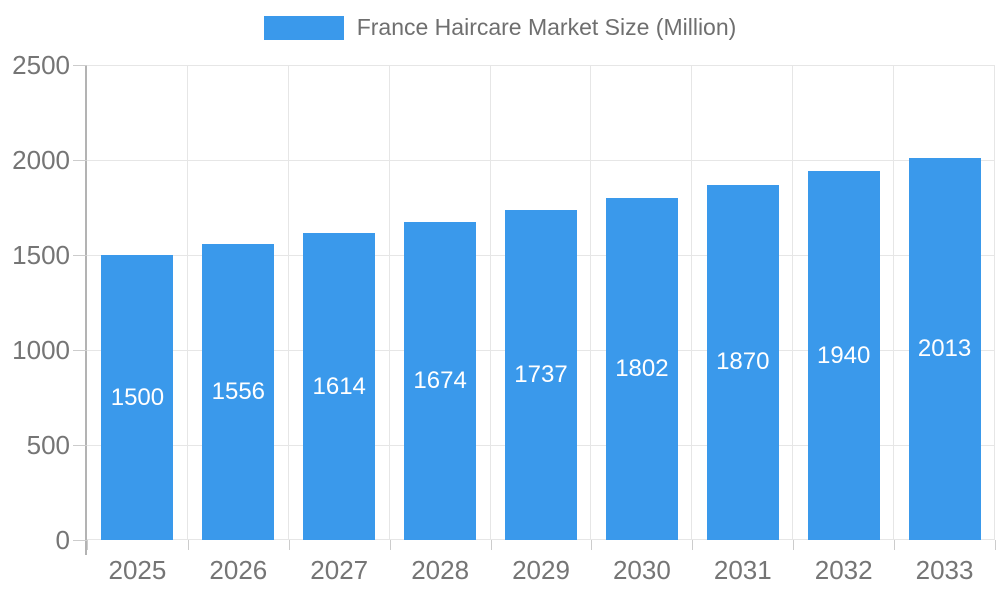 The width and height of the screenshot is (1000, 600). I want to click on bar-value-label: 1556, so click(238, 392).